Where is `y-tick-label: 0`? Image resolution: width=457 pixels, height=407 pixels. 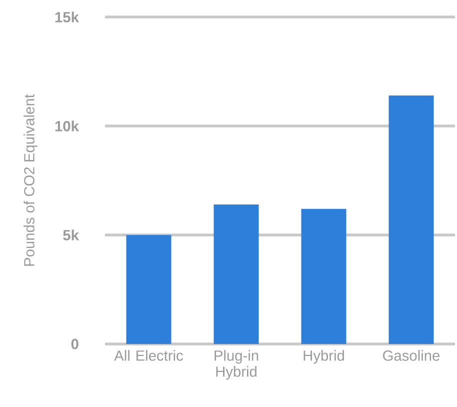
y-tick-label: 0 is located at coordinates (74, 344).